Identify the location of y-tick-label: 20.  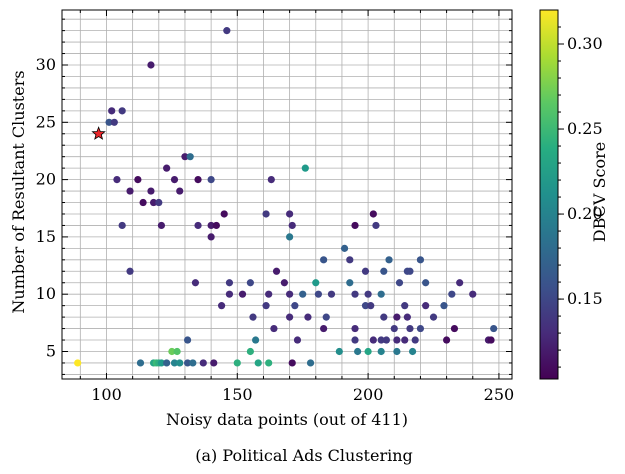
(46, 179).